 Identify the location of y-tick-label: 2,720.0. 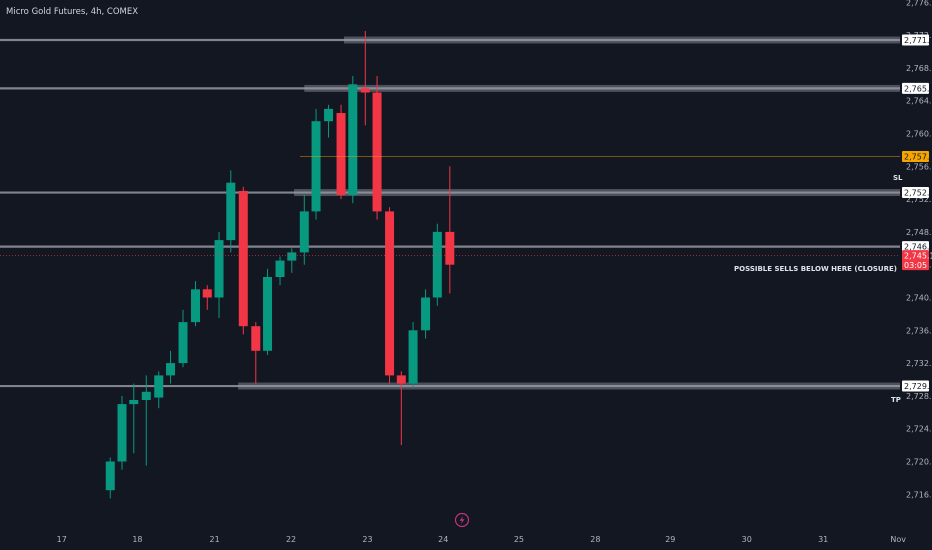
(919, 462).